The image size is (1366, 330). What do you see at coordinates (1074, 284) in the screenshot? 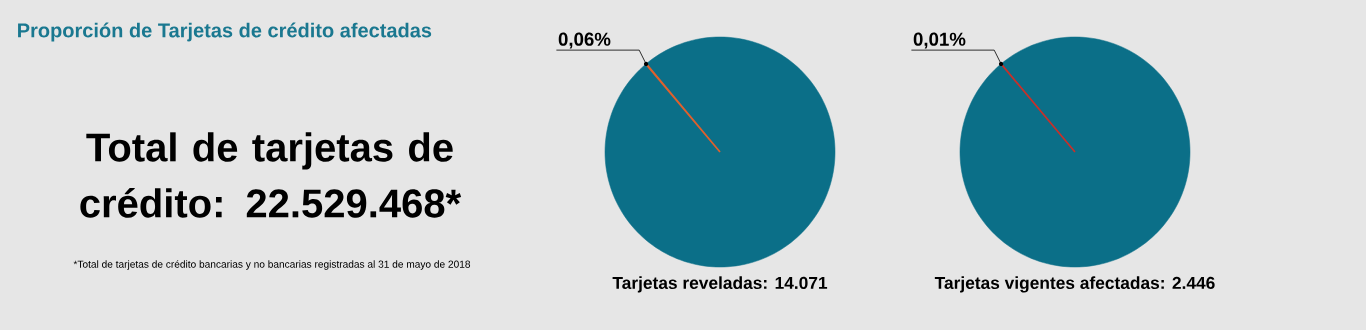
I see `text: Tarjetas vigentes afectadas: 2.446` at bounding box center [1074, 284].